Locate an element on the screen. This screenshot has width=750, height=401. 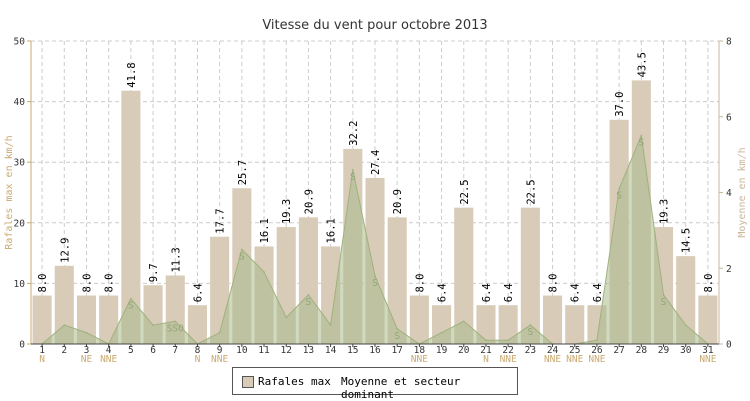
value-label: 9.7 is located at coordinates (154, 272).